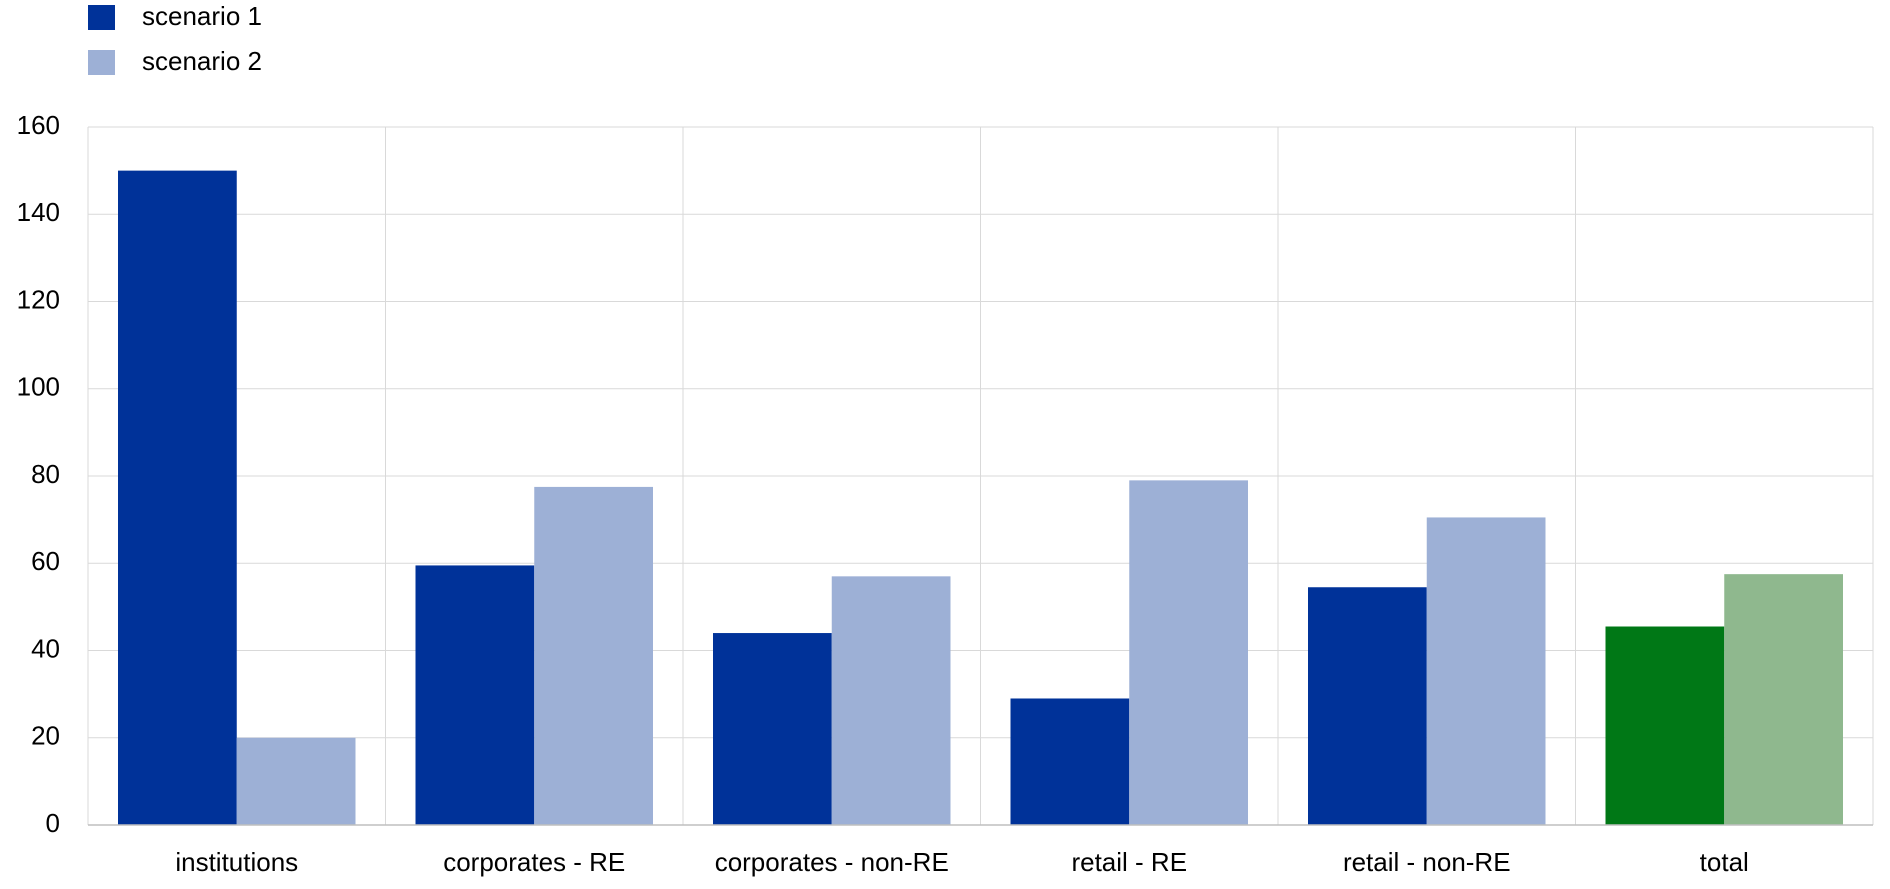  I want to click on y-tick-label: 100, so click(38, 387).